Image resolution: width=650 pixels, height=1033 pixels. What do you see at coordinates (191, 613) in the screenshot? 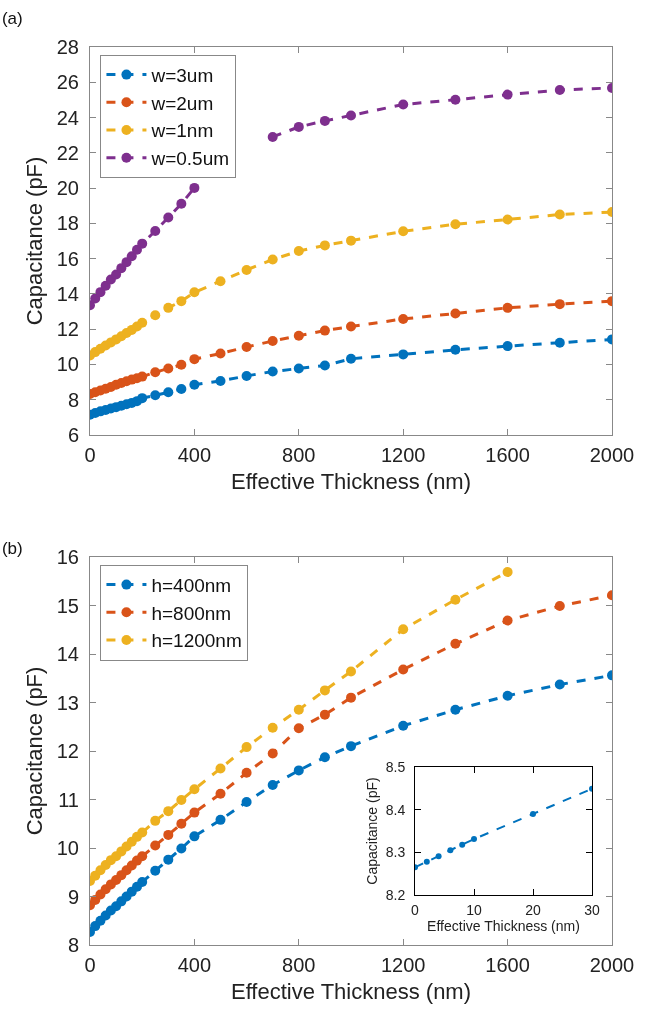
I see `legend-label: h=800nm` at bounding box center [191, 613].